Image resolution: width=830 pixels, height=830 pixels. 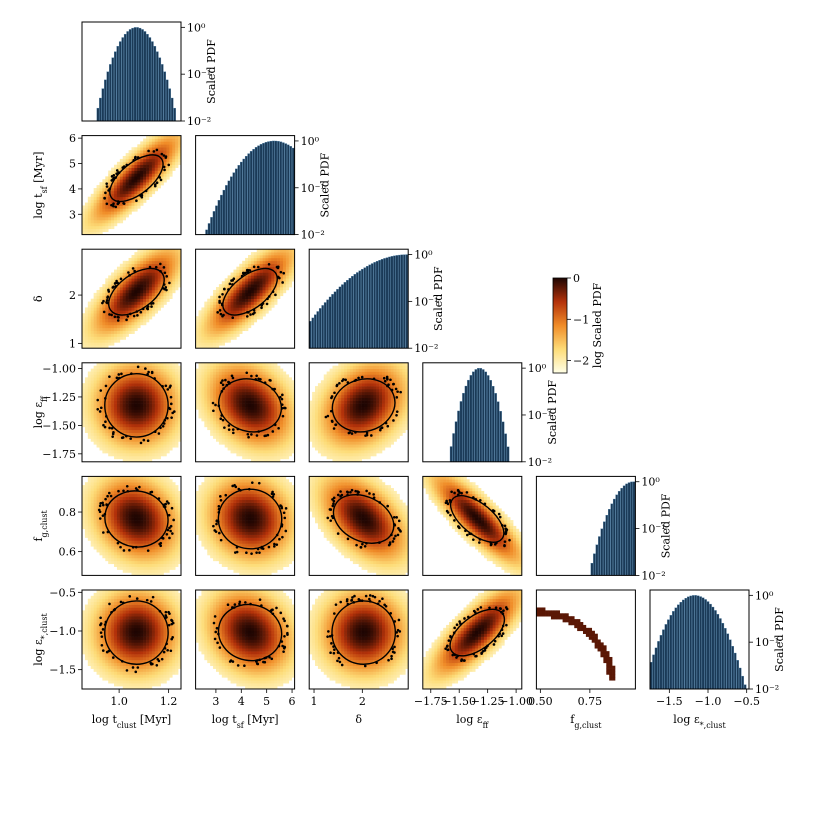 I want to click on density-panel-delta-vs-log_tsf, so click(x=245, y=298).